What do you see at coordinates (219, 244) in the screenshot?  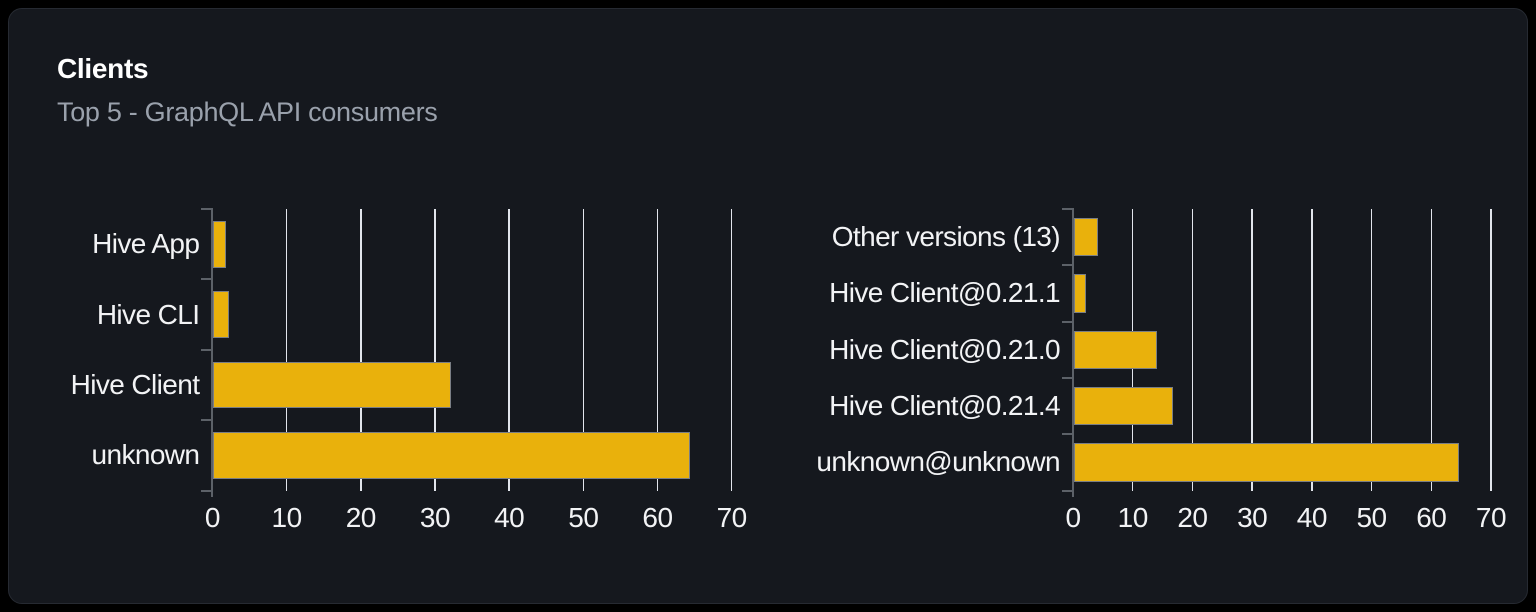 I see `bar-hive-app` at bounding box center [219, 244].